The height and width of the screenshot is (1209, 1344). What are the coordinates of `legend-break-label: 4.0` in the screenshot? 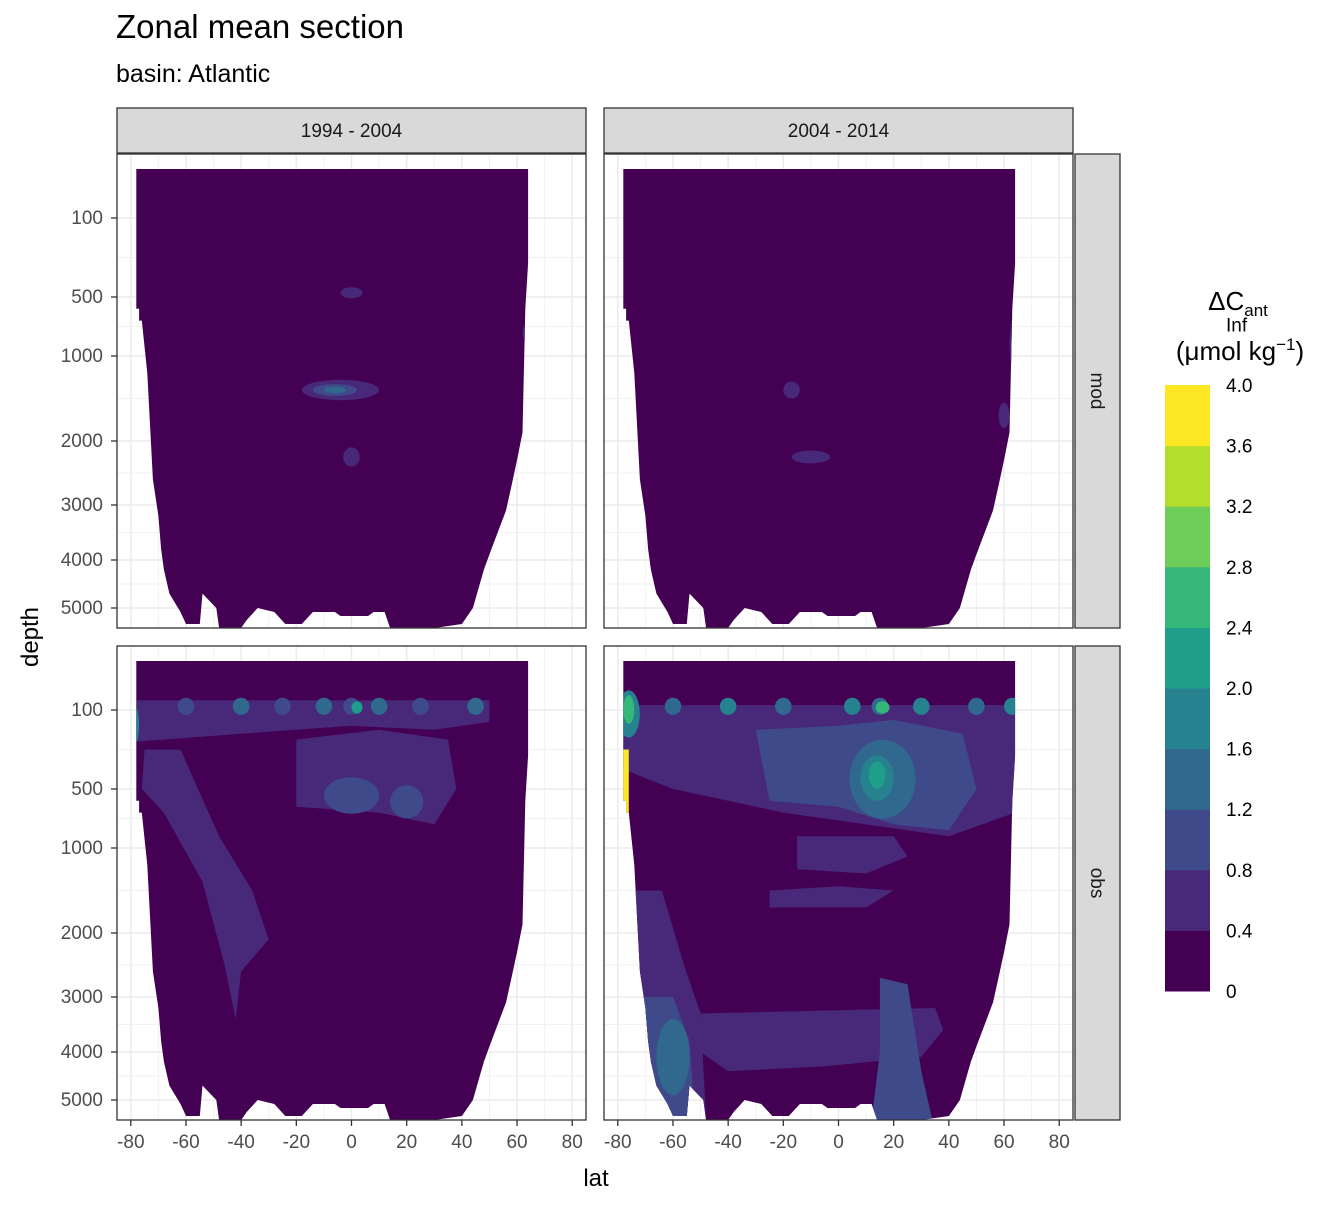 It's located at (1239, 386).